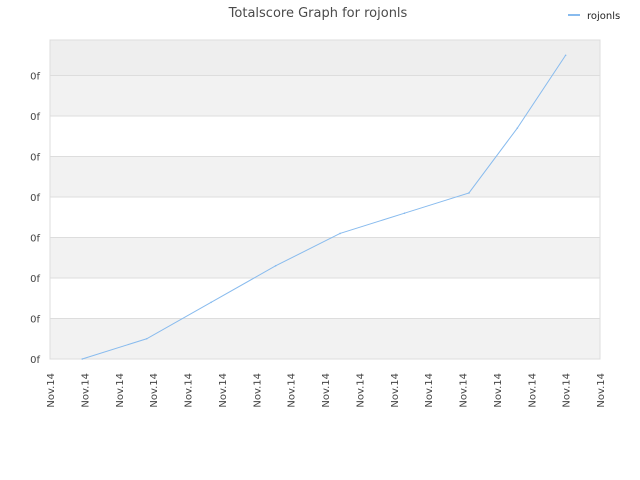 This screenshot has height=480, width=640. I want to click on y-axis-tick-labels: 0f 0f 0f 0f 0f 0f 0f 0f, so click(35, 219).